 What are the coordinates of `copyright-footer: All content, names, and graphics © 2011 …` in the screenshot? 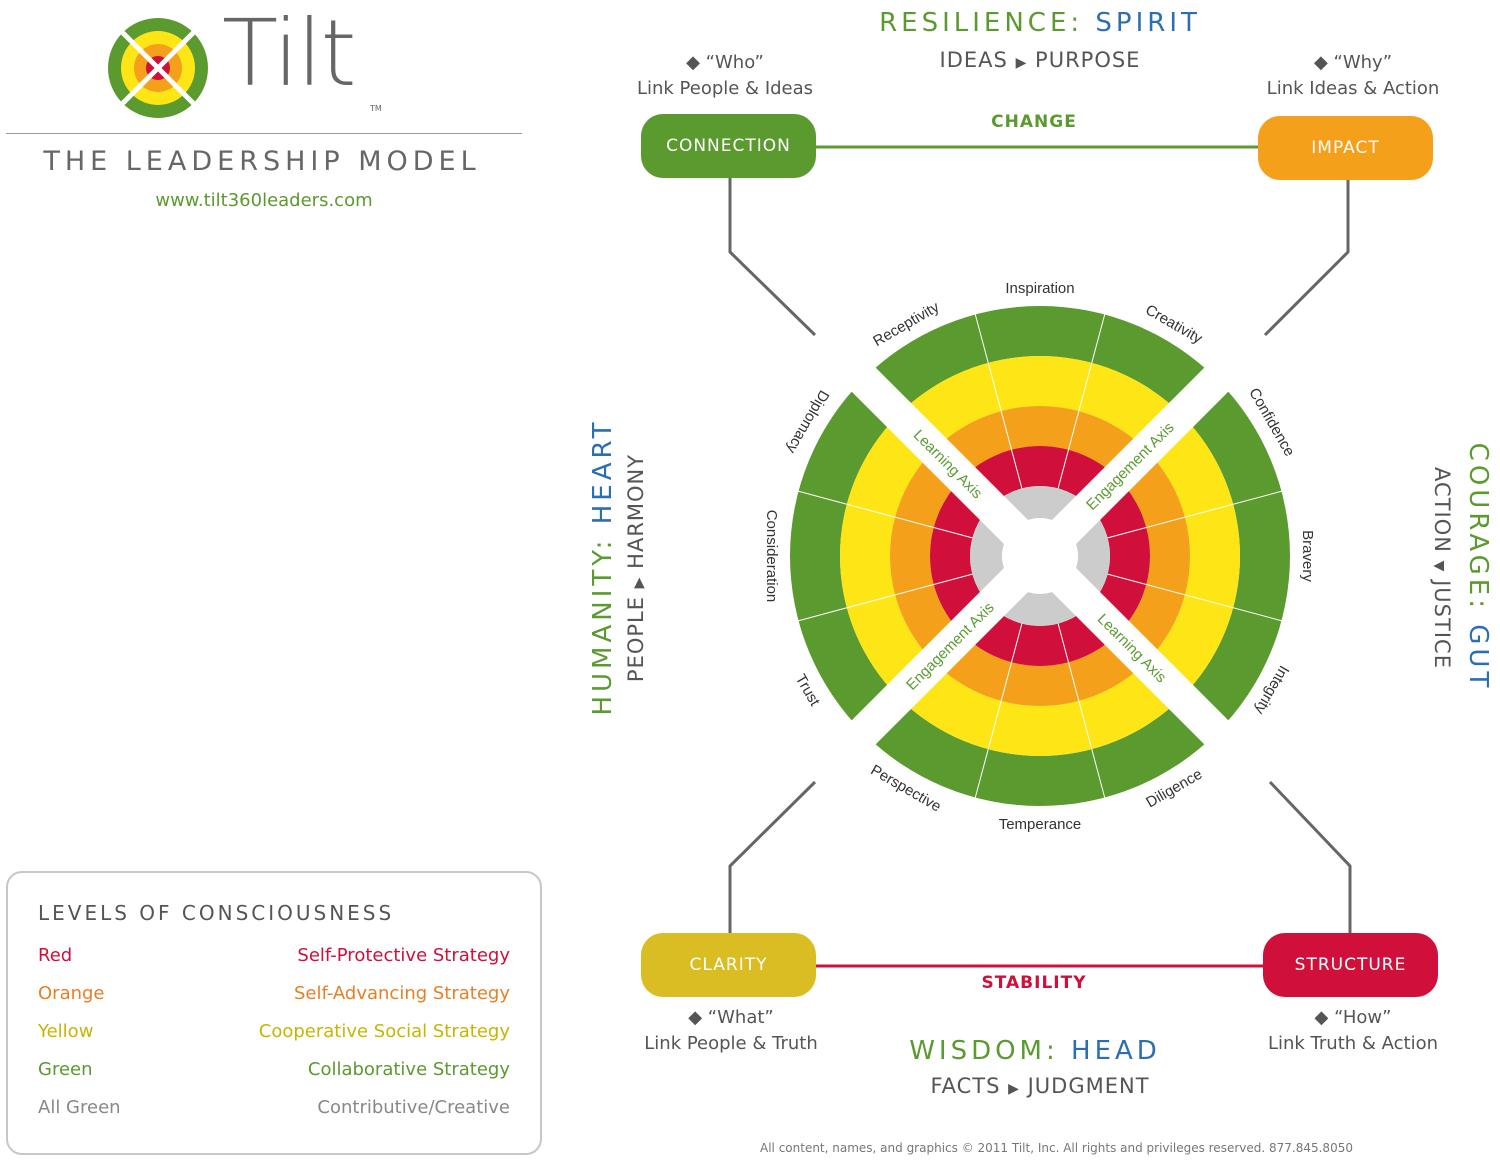 It's located at (1056, 1148).